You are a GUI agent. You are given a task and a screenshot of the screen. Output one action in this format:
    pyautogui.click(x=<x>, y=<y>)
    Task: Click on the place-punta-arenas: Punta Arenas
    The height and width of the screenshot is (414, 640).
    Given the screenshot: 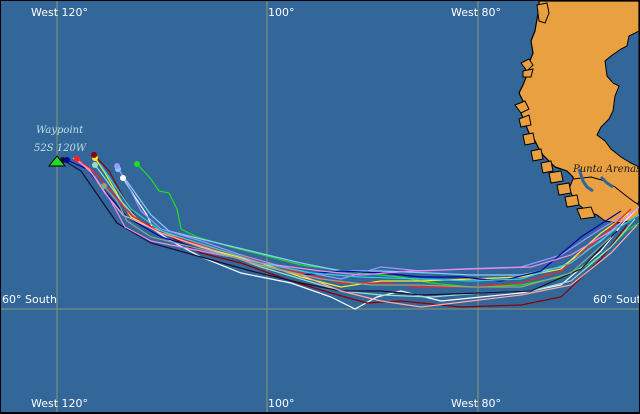 What is the action you would take?
    pyautogui.click(x=606, y=169)
    